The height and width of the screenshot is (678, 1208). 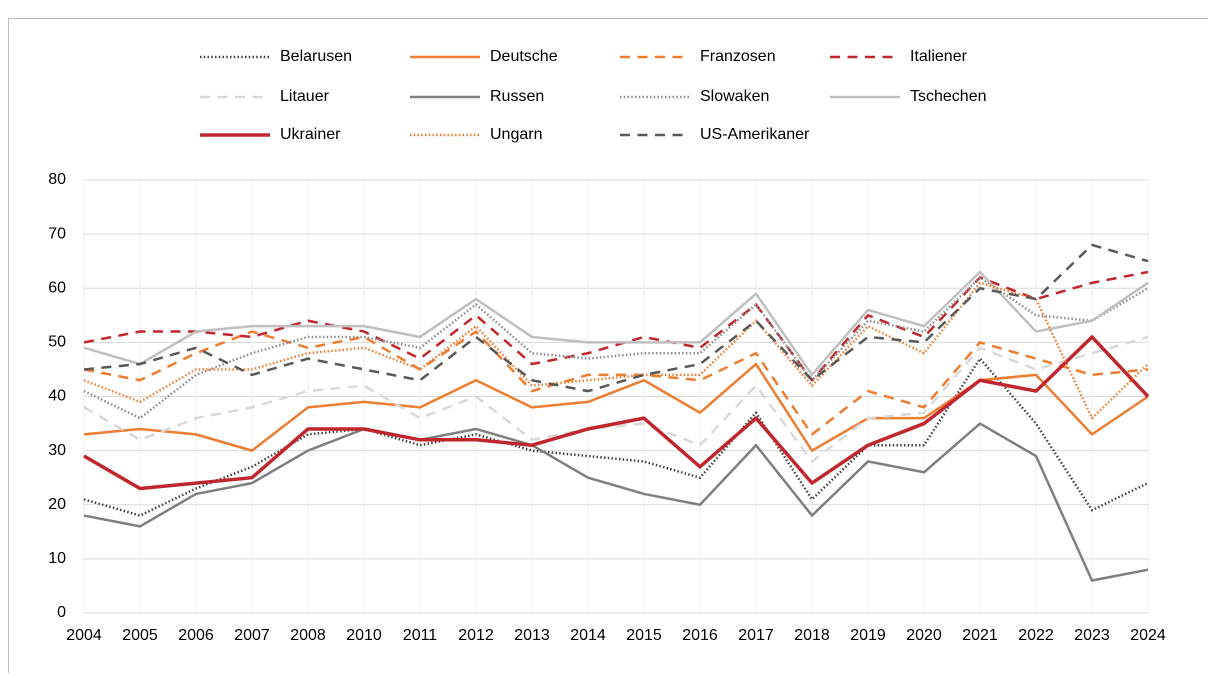 I want to click on x-tick-label: 2020, so click(x=924, y=635).